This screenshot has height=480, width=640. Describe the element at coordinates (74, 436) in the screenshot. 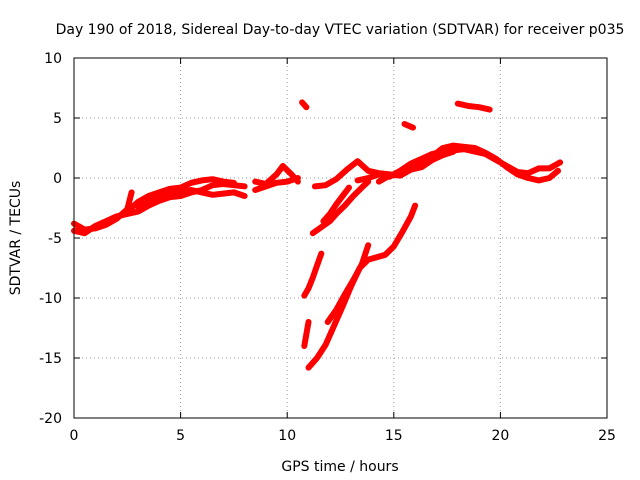

I see `x-tick-label: 0` at that location.